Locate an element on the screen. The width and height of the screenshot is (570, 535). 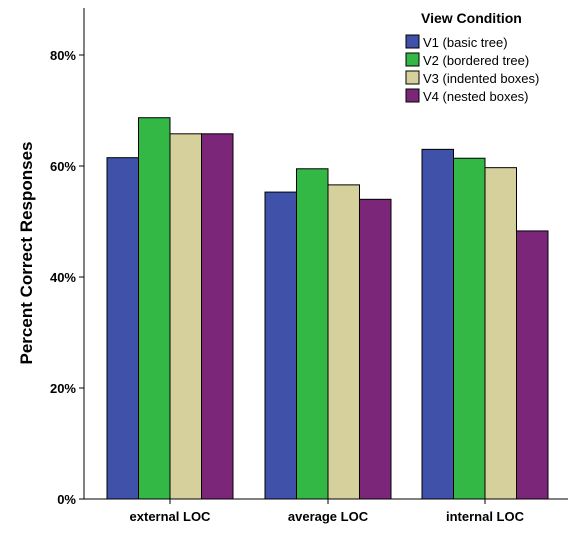
x-axis-labels: external LOC average LOC internal LOC is located at coordinates (327, 511).